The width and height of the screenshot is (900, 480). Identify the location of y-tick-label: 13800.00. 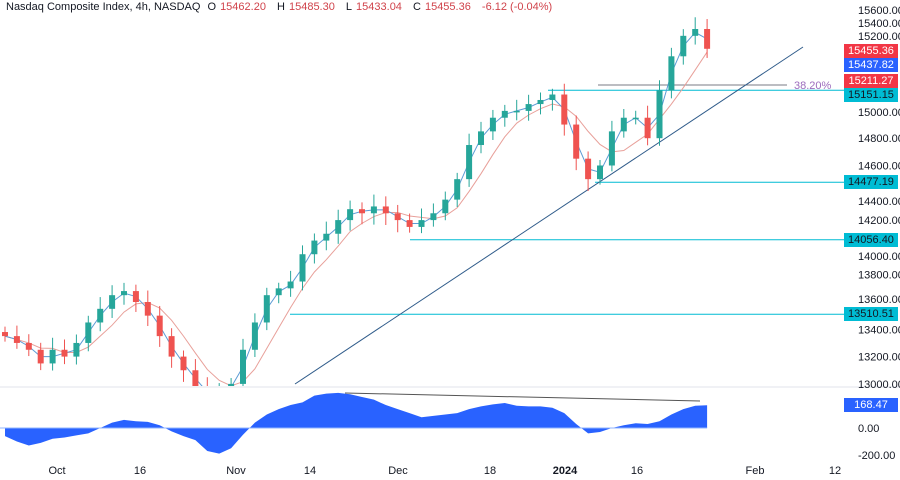
(879, 276).